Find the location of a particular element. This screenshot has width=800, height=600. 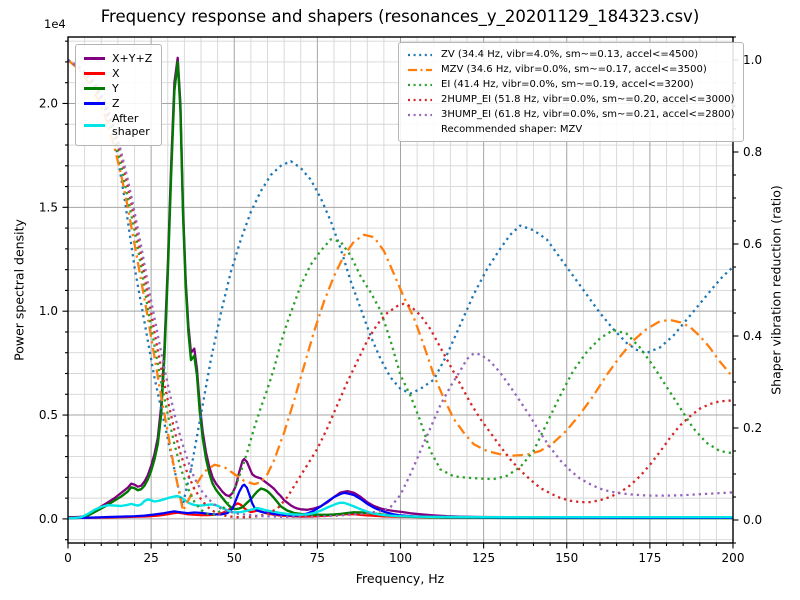

y-right-tick-label: 0.2 is located at coordinates (752, 428).